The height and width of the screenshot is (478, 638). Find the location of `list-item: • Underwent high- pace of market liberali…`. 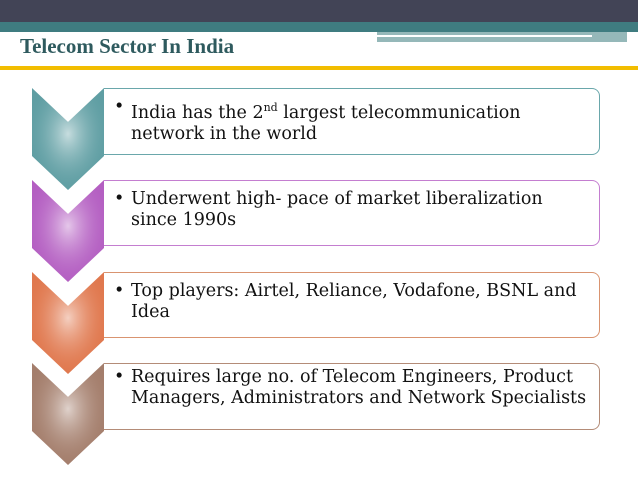

list-item: • Underwent high- pace of market liberali… is located at coordinates (352, 213).